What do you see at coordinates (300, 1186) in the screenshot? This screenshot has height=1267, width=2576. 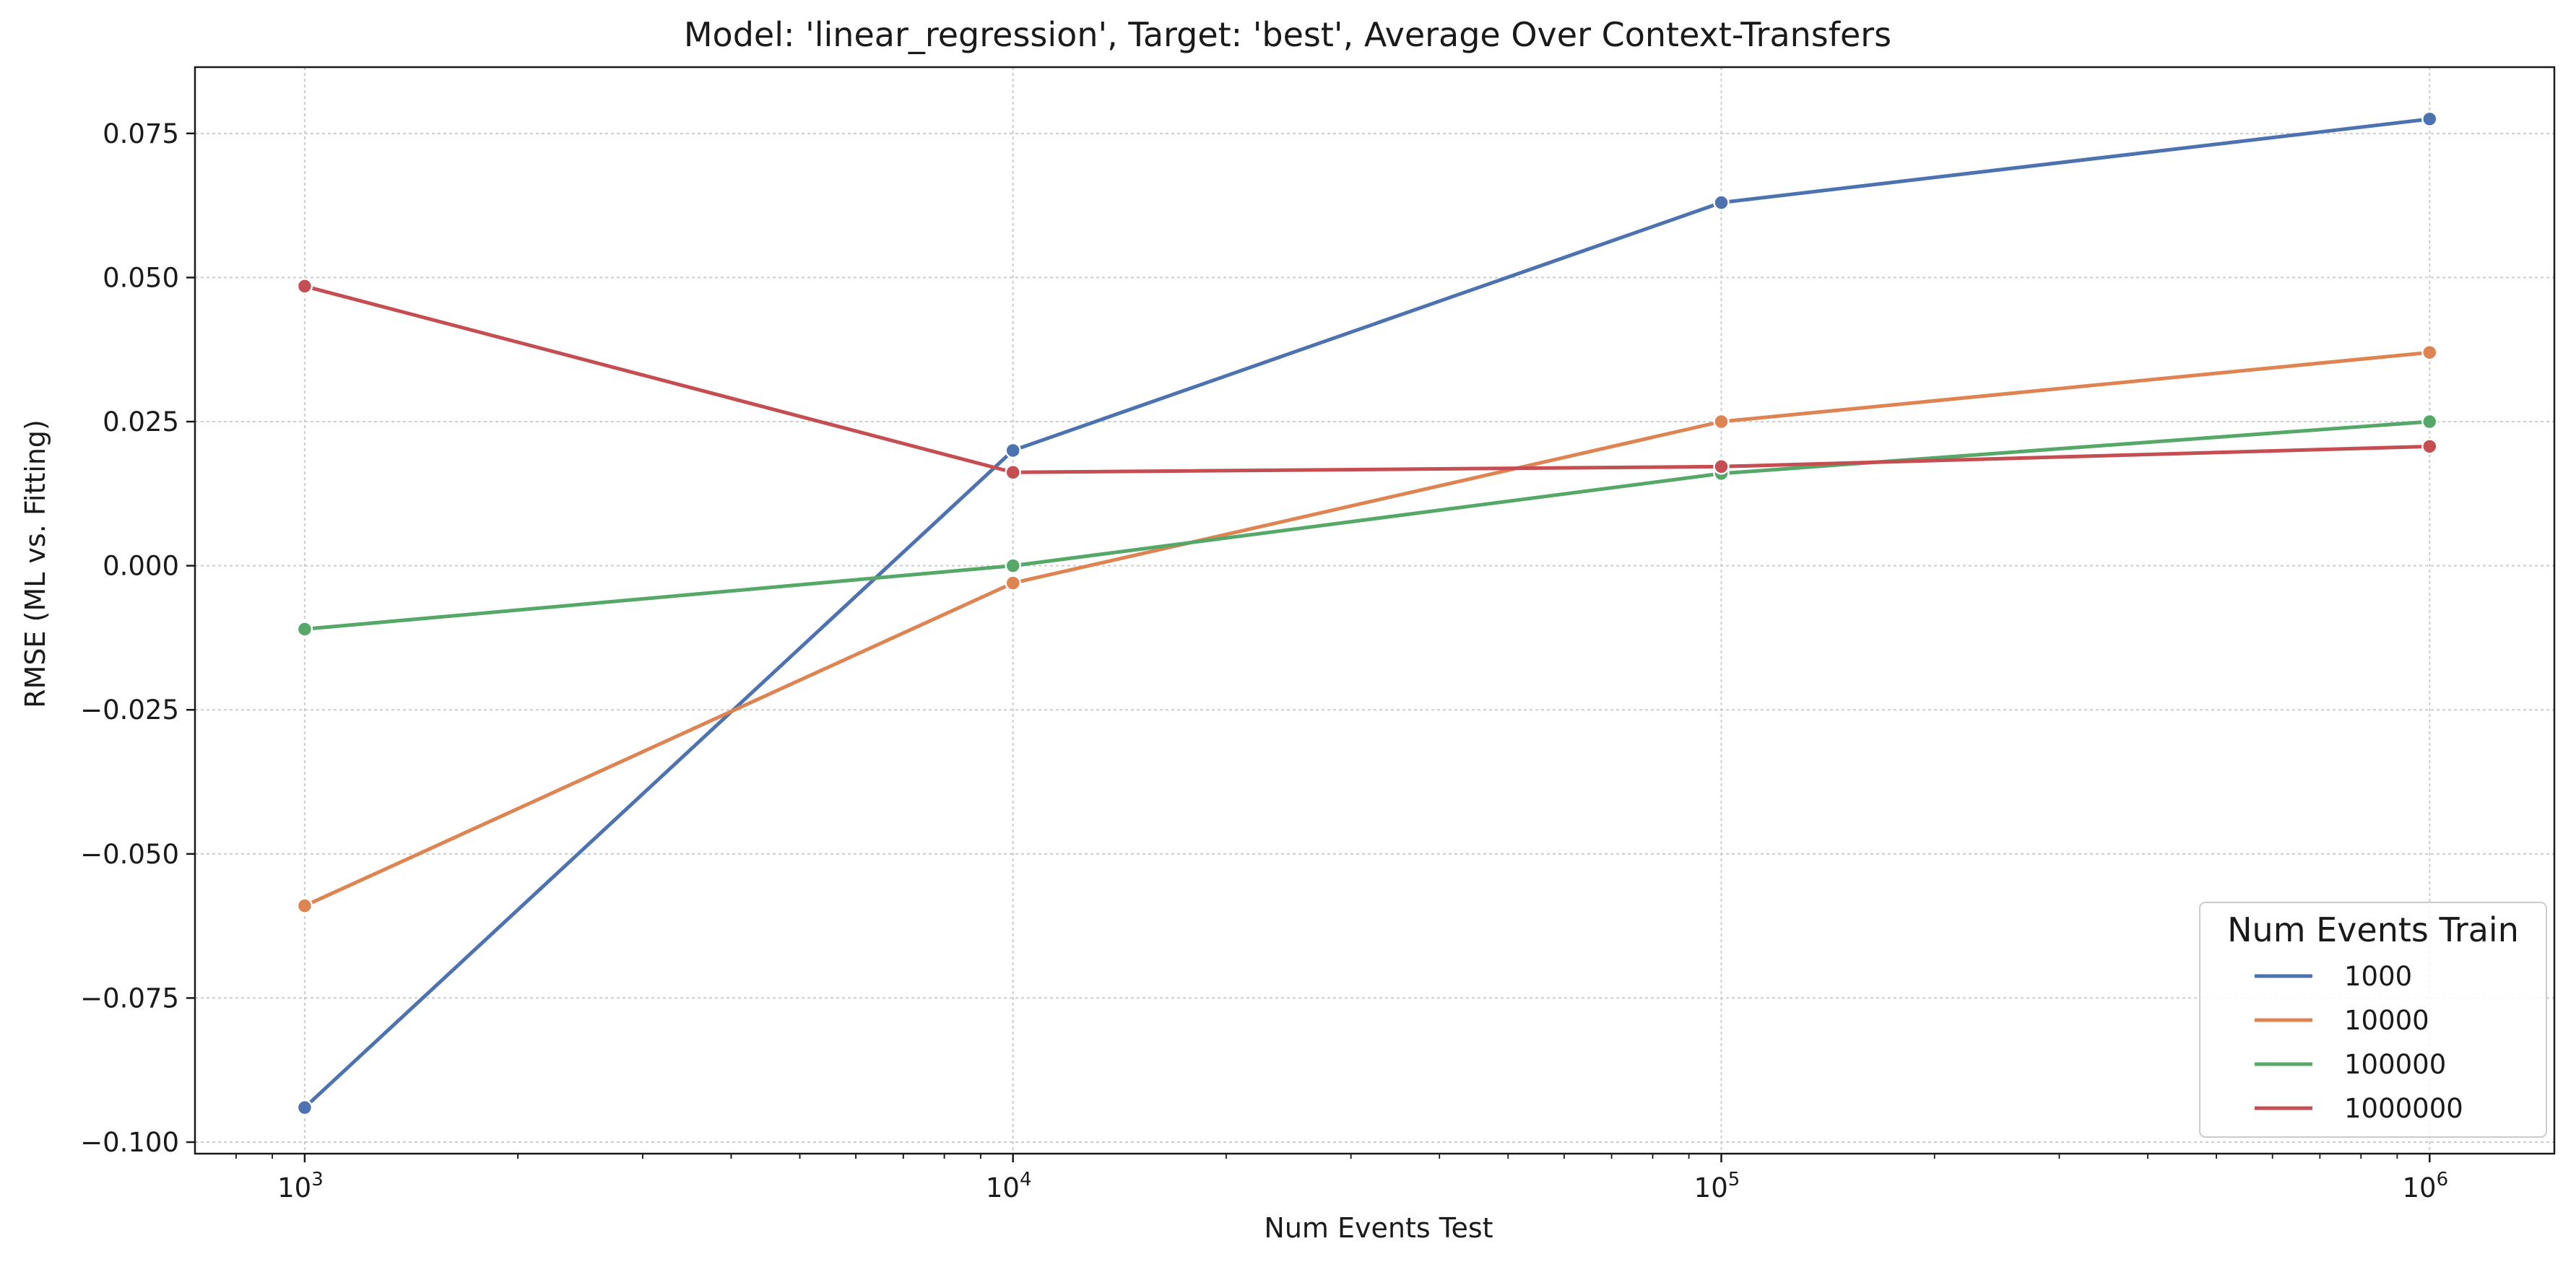 I see `x-tick-label: 10³` at bounding box center [300, 1186].